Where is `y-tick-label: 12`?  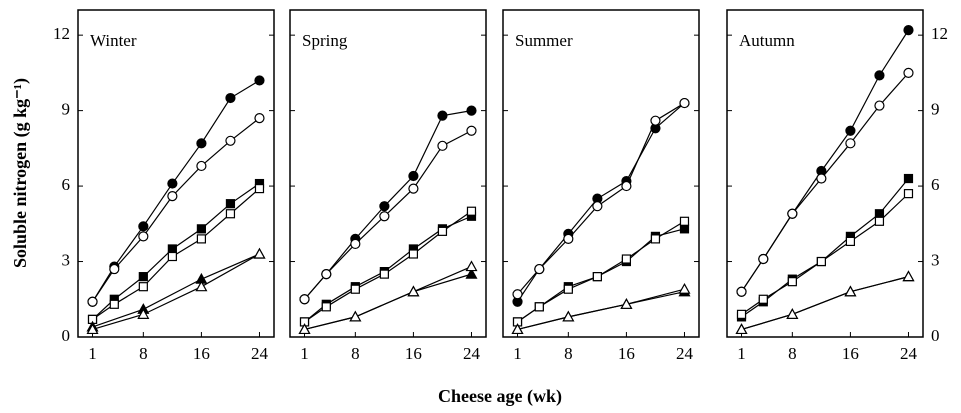 y-tick-label: 12 is located at coordinates (61, 33).